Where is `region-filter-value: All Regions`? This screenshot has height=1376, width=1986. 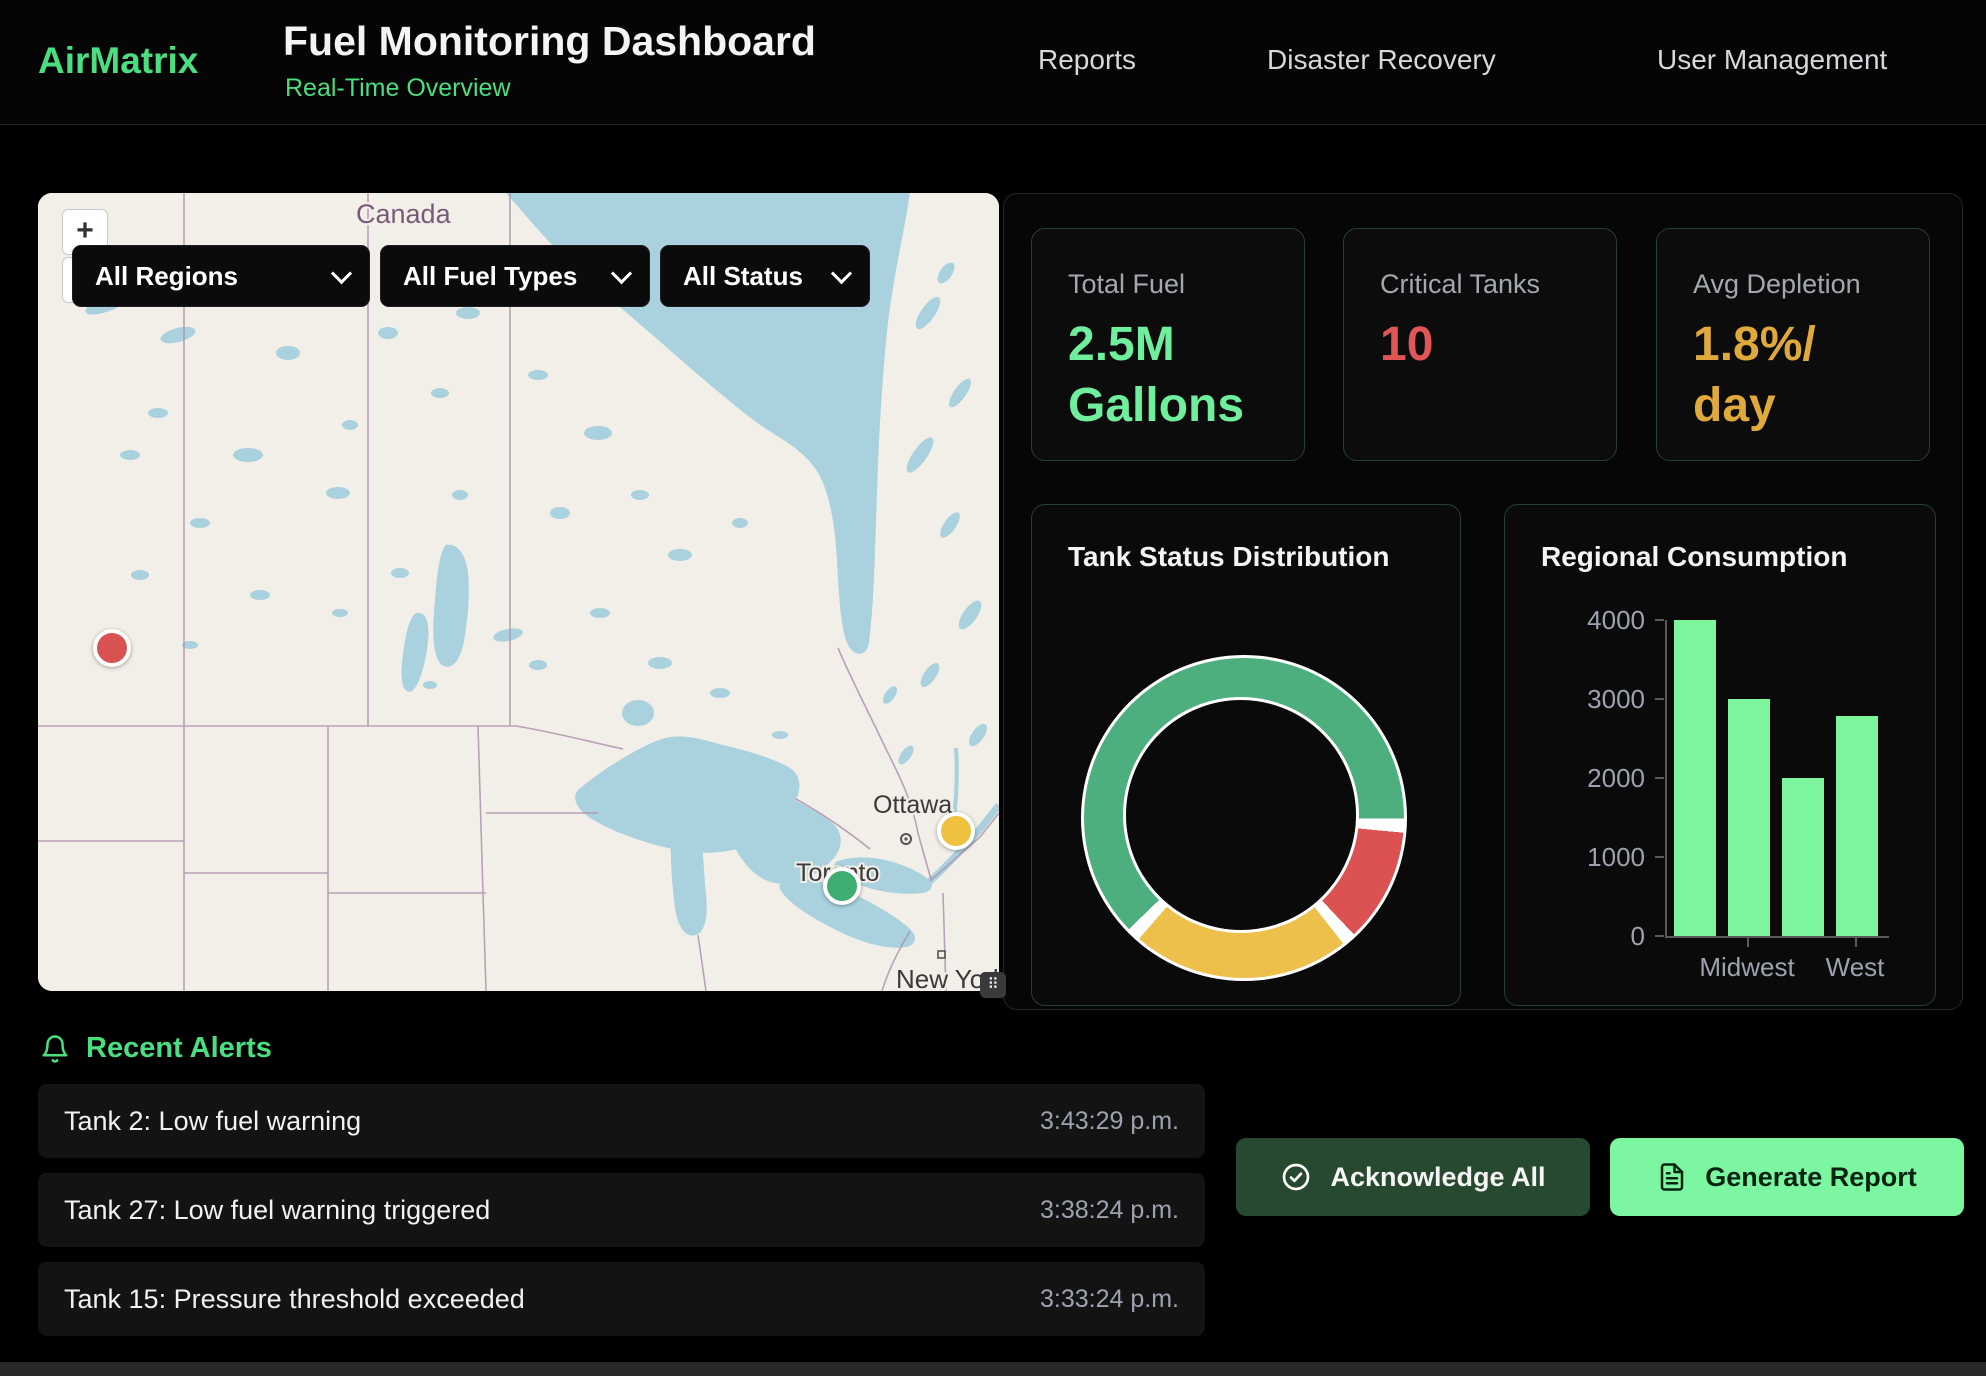
region-filter-value: All Regions is located at coordinates (167, 275).